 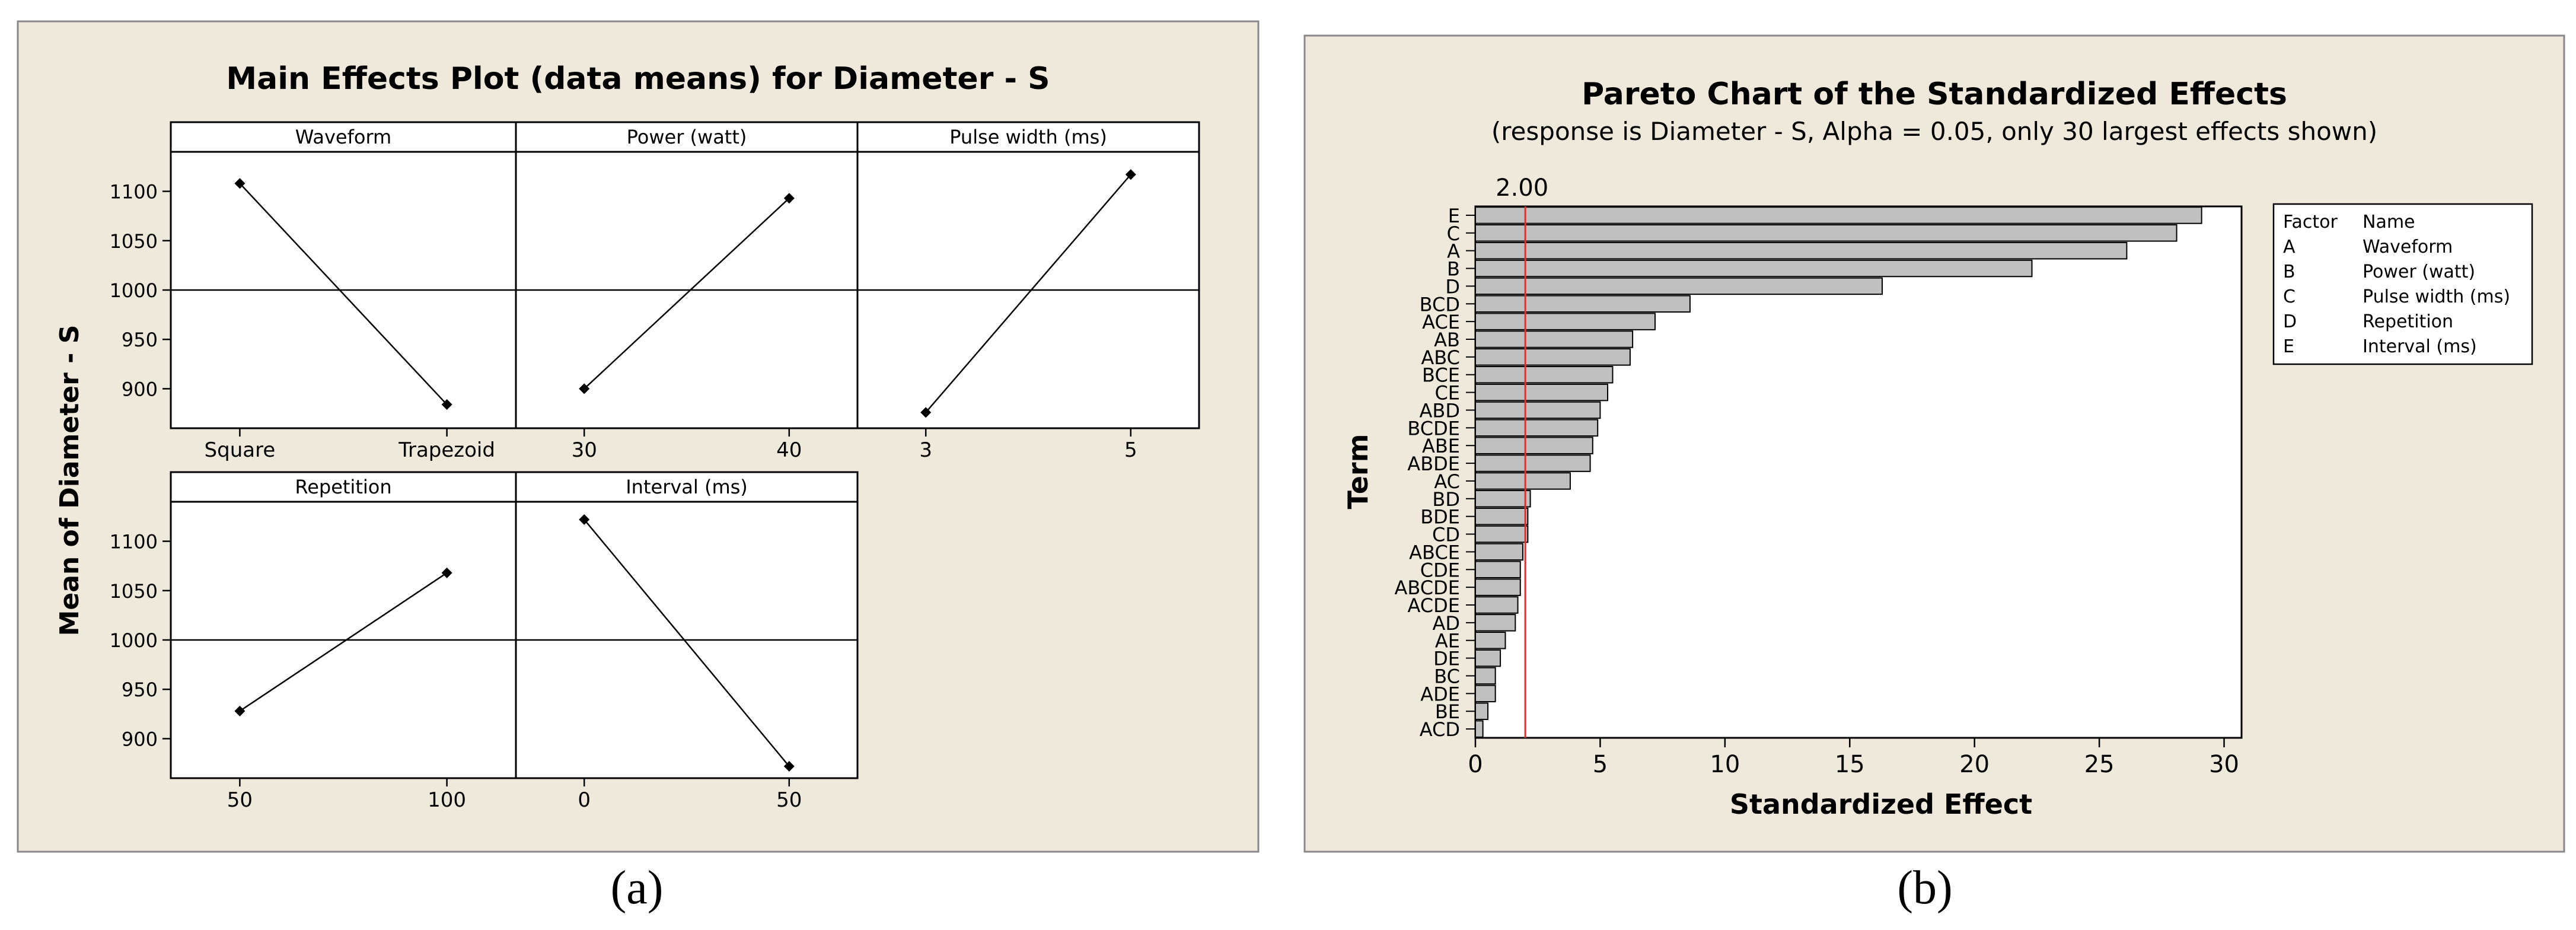 What do you see at coordinates (140, 340) in the screenshot?
I see `y-tick-label: 950` at bounding box center [140, 340].